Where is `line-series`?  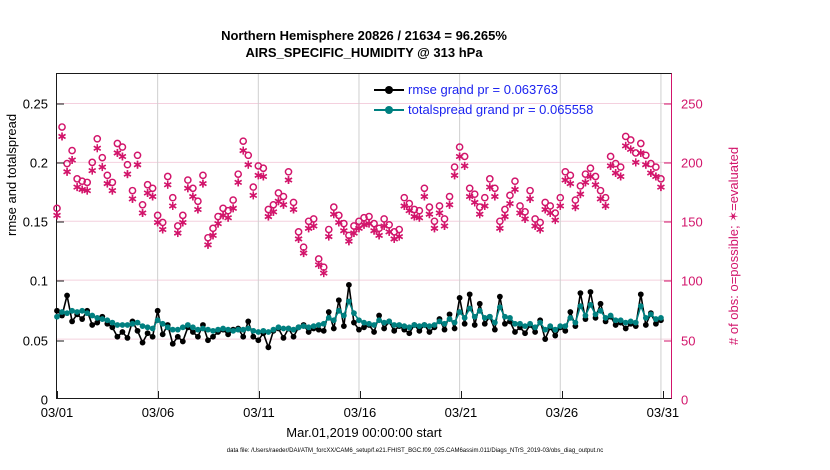
line-series is located at coordinates (359, 316).